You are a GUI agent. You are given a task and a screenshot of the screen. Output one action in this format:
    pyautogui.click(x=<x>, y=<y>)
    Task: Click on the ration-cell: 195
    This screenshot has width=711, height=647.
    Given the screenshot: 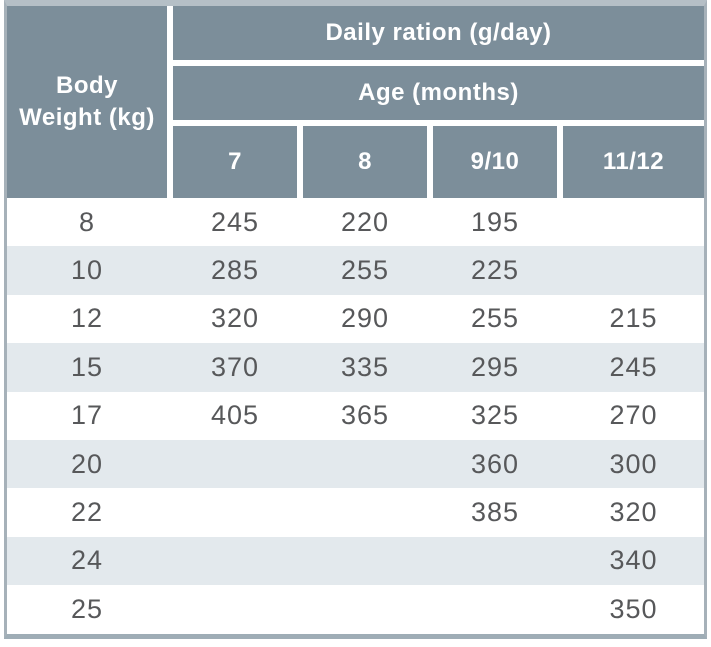 What is the action you would take?
    pyautogui.click(x=495, y=221)
    